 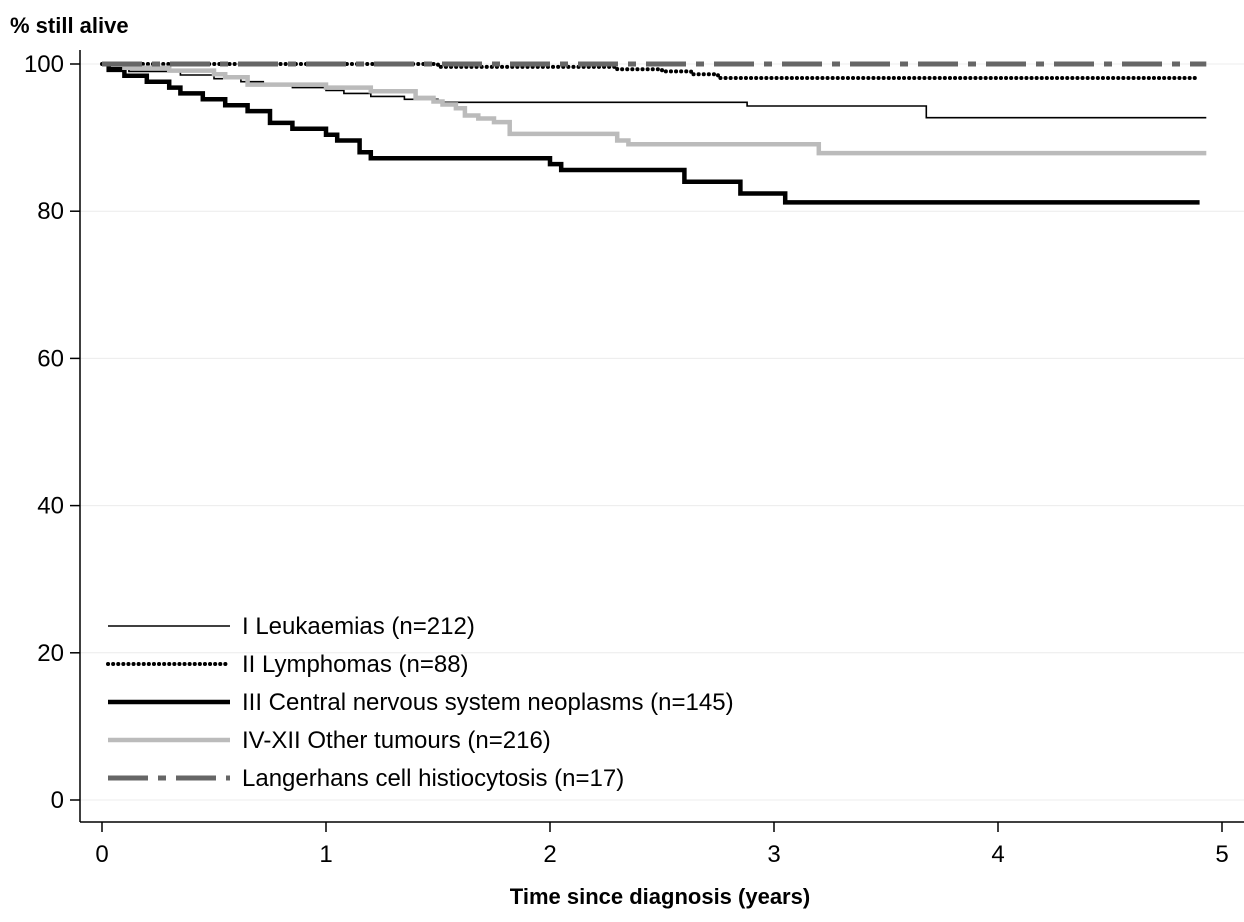 I want to click on x-axis-title: Time since diagnosis (years), so click(x=660, y=896).